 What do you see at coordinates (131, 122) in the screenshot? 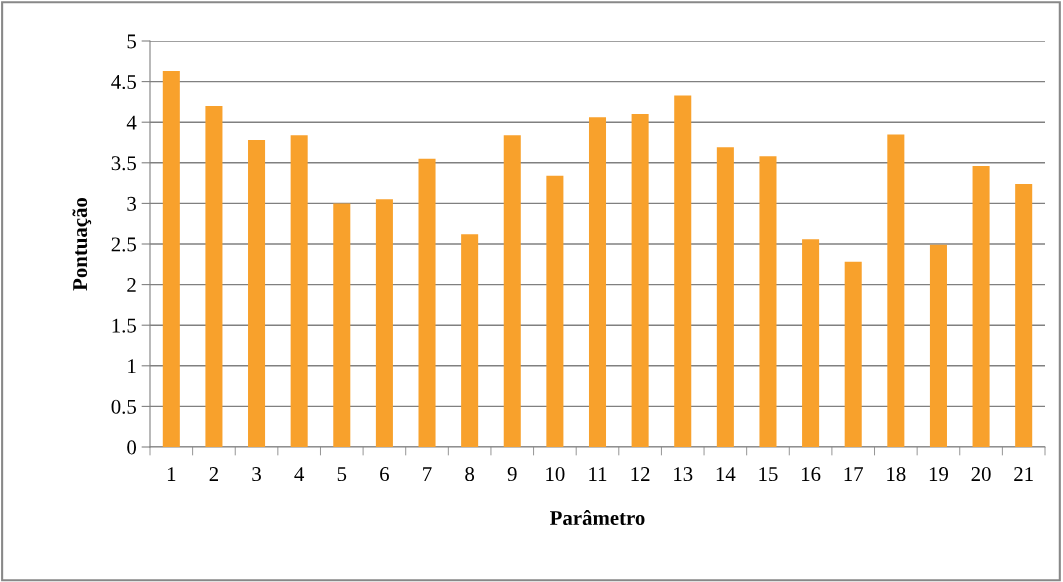
I see `y-tick-label: 4` at bounding box center [131, 122].